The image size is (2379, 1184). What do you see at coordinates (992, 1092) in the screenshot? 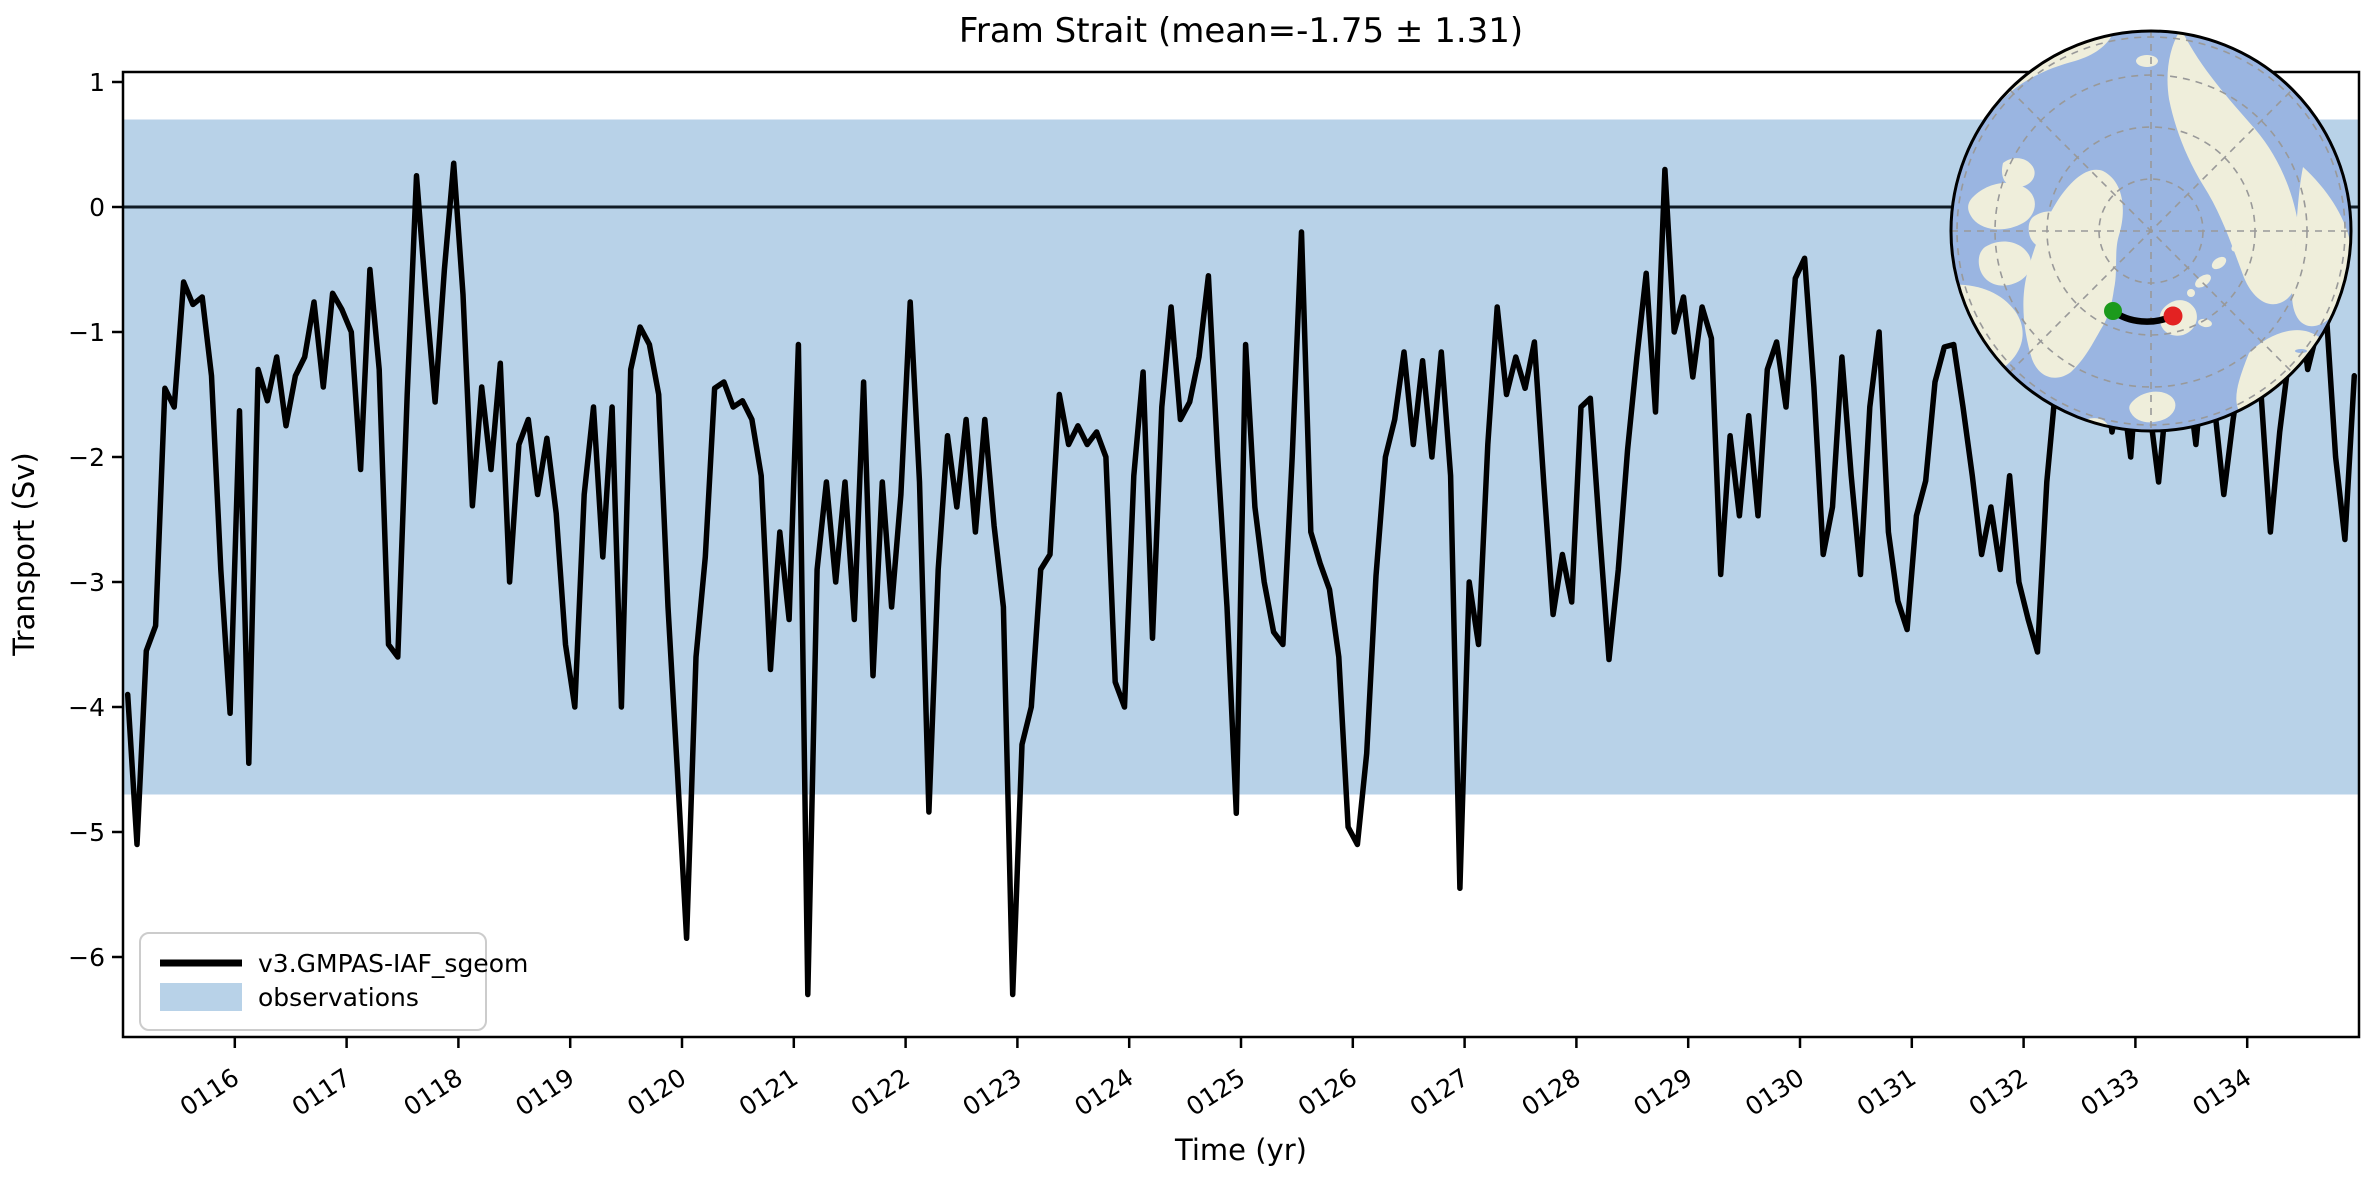
I see `x-tick-label: 0123` at bounding box center [992, 1092].